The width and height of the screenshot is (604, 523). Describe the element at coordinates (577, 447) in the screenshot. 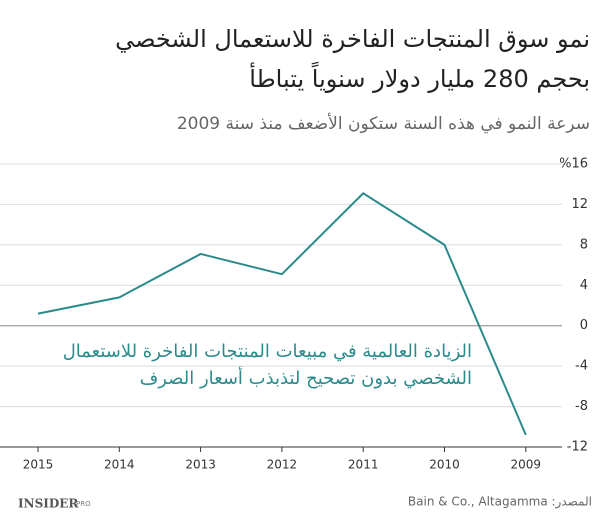

I see `y-tick-label: -12` at that location.